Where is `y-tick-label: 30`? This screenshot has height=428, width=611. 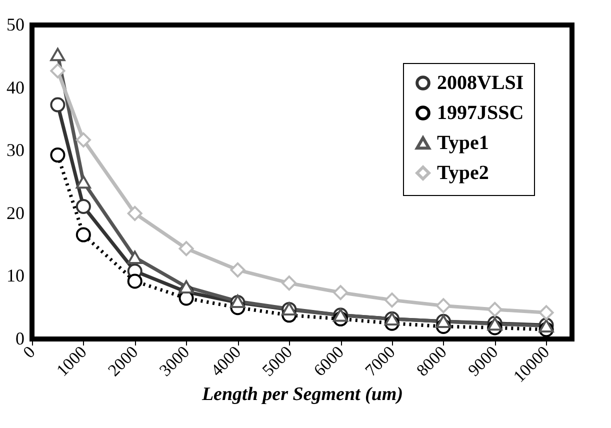 y-tick-label: 30 is located at coordinates (15, 150).